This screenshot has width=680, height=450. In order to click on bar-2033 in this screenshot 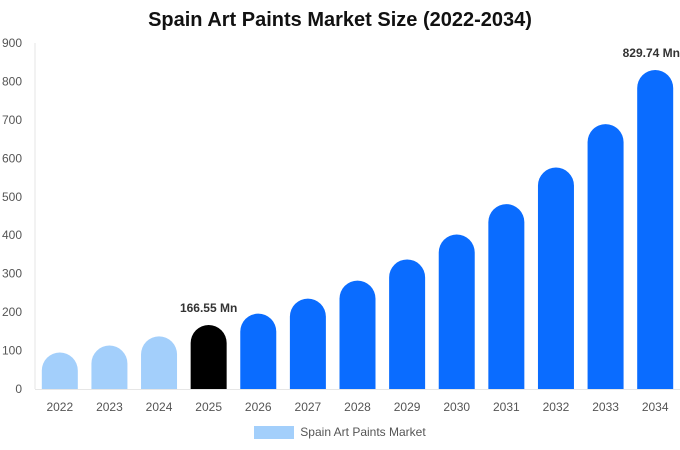, I will do `click(605, 256)`.